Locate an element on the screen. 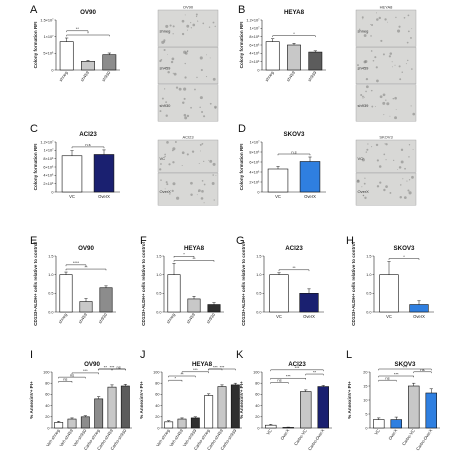  micrograph-label: VC is located at coordinates (361, 158).